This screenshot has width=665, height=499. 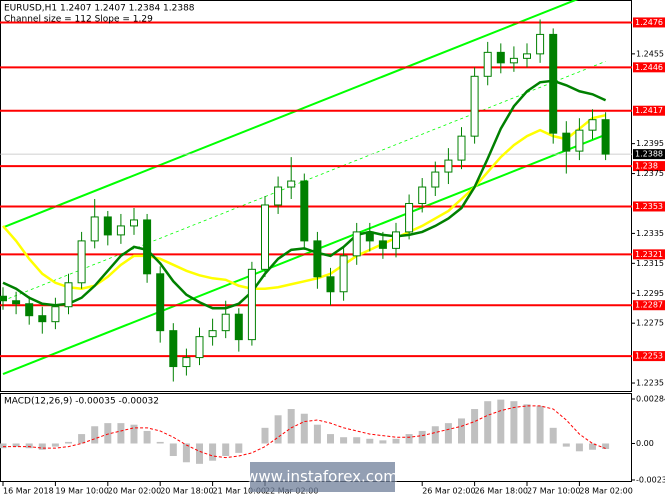 What do you see at coordinates (99, 9) in the screenshot?
I see `chart-title: EURUSD,H1 1.2407 1.2407 1.2384 1.2388` at bounding box center [99, 9].